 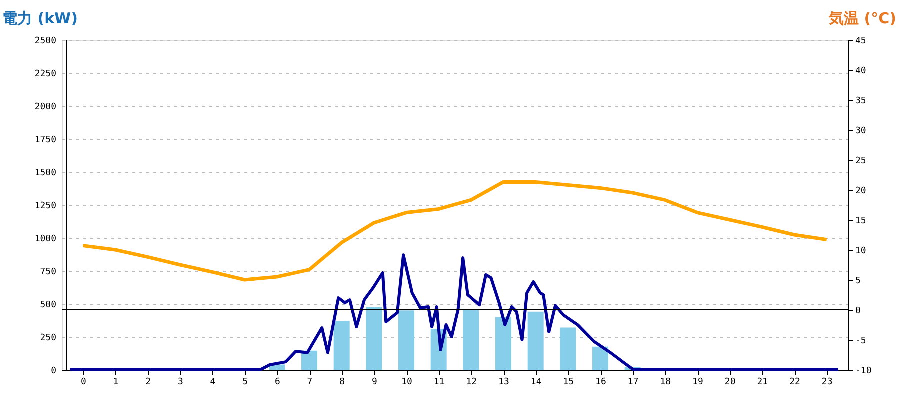 I want to click on x-tick-label: 17, so click(x=633, y=383).